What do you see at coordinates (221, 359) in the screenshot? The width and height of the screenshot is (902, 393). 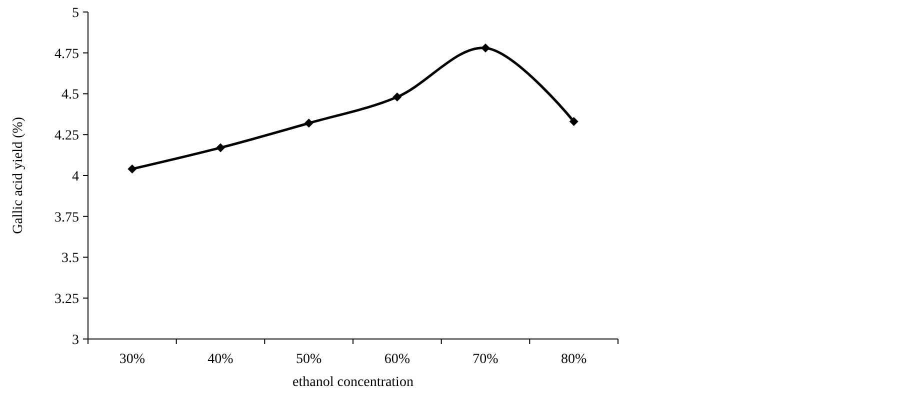 I see `x-tick-label: 40%` at bounding box center [221, 359].